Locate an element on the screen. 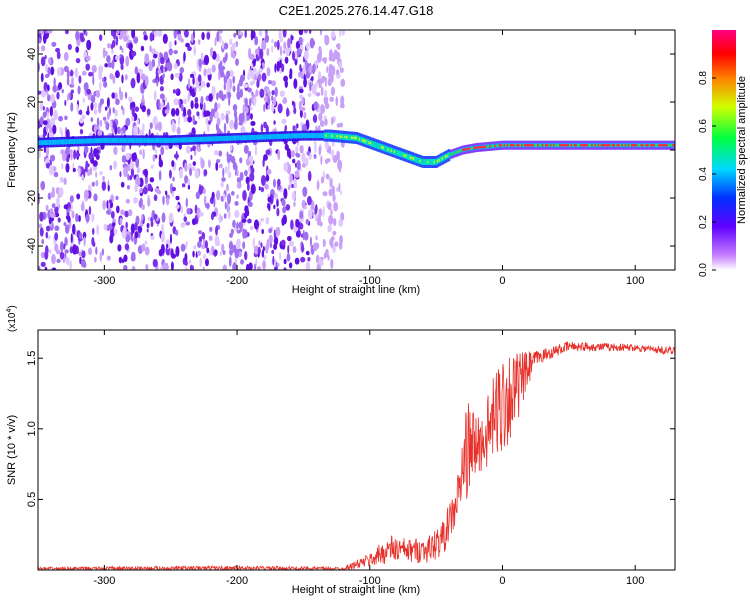 Image resolution: width=750 pixels, height=600 pixels. snr-x-tick-label: 100 is located at coordinates (635, 581).